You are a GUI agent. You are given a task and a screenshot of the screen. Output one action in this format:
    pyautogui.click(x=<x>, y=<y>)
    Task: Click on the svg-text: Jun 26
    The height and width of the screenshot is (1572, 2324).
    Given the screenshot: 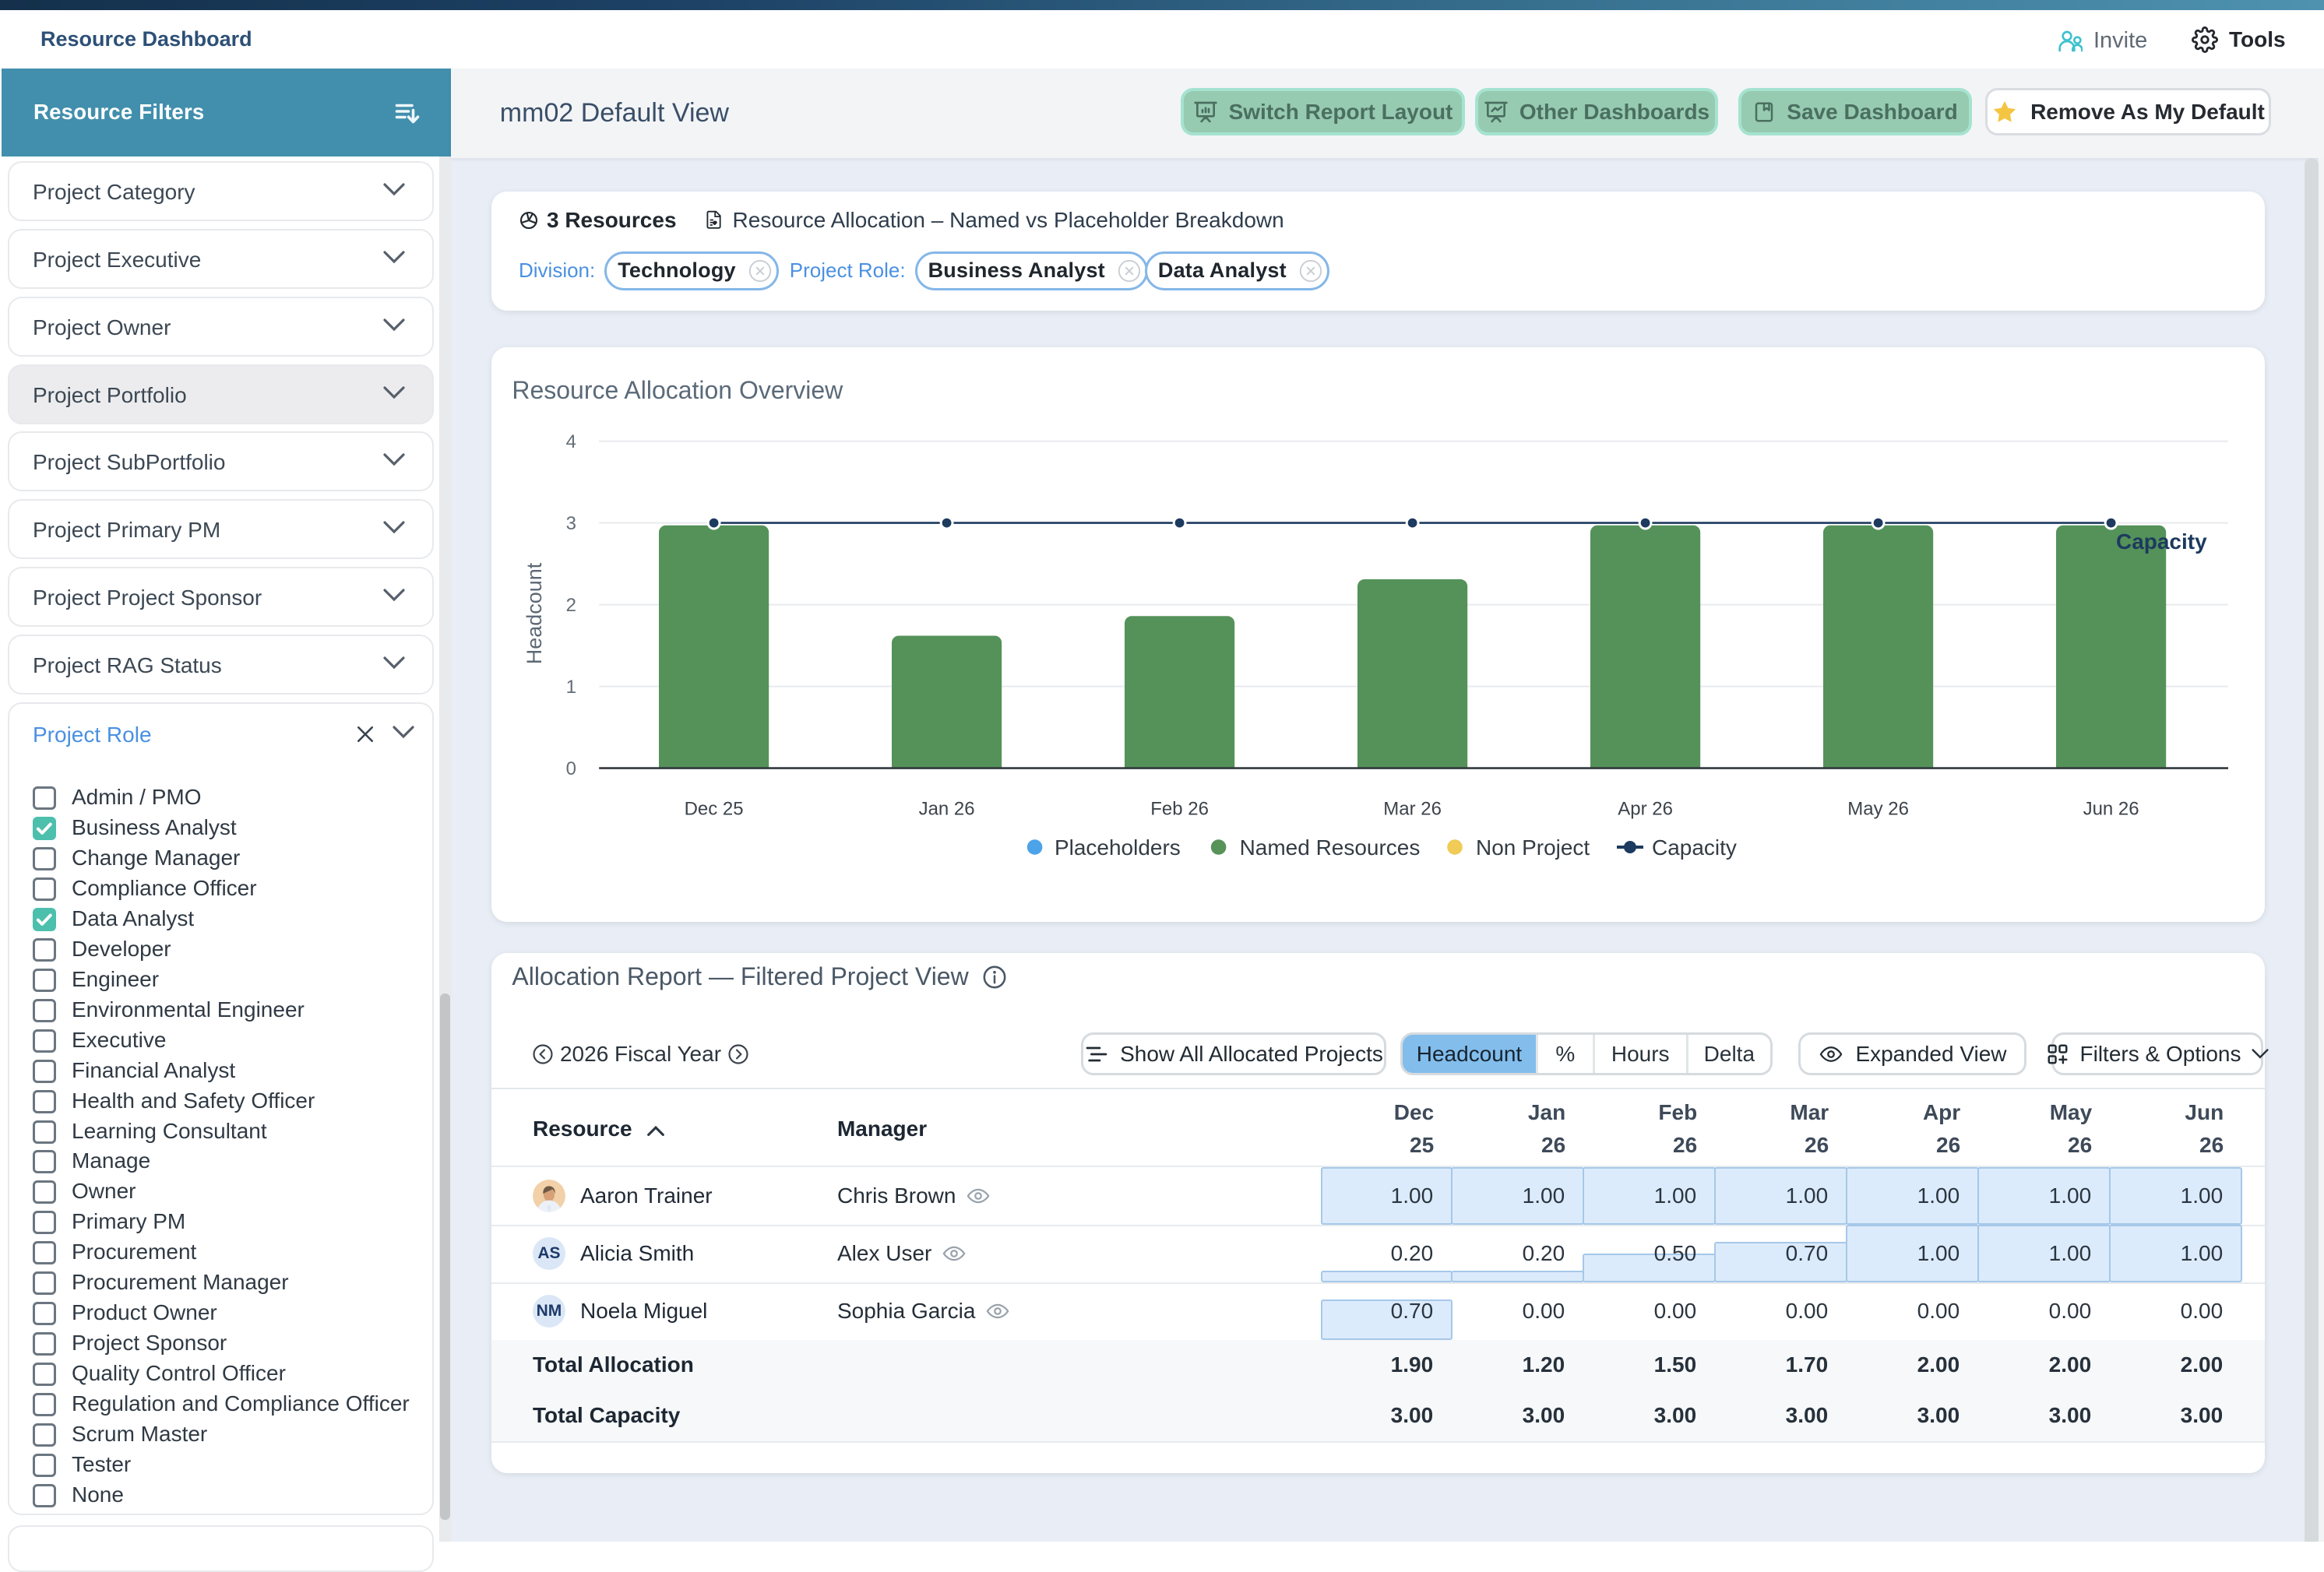 What is the action you would take?
    pyautogui.click(x=2111, y=809)
    